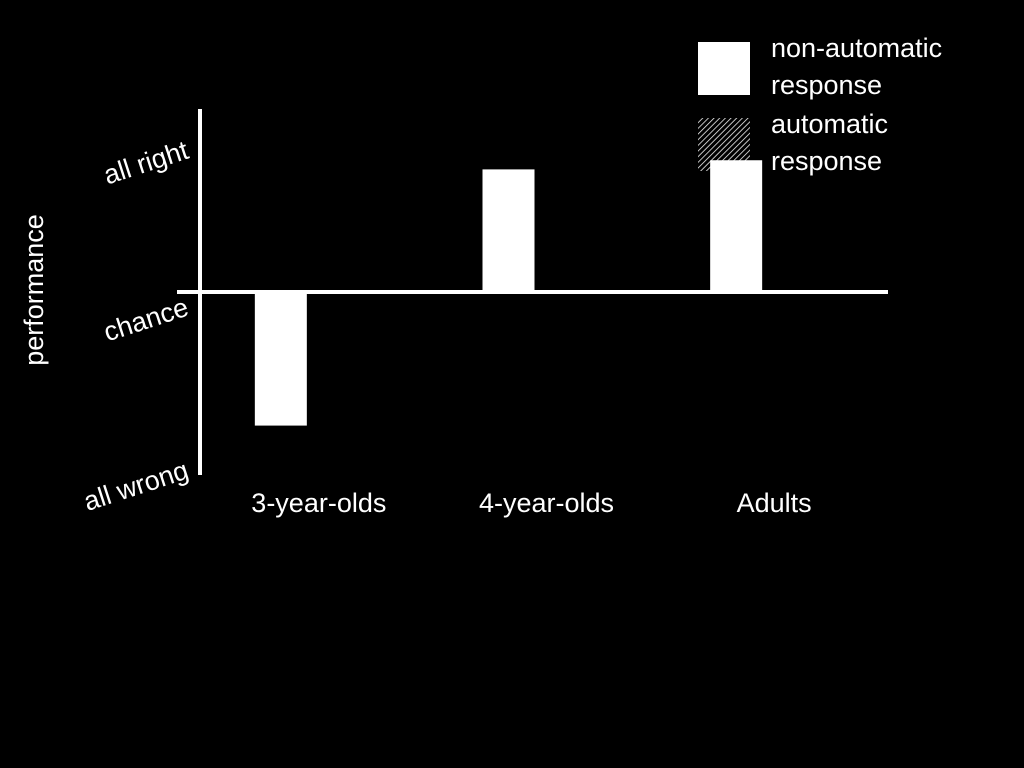 Image resolution: width=1024 pixels, height=768 pixels. What do you see at coordinates (34, 290) in the screenshot?
I see `y-axis-label: performance` at bounding box center [34, 290].